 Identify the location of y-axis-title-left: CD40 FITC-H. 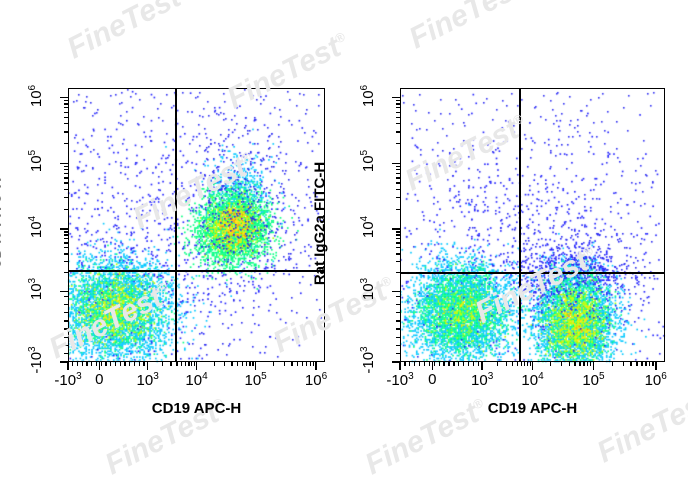
(2, 223).